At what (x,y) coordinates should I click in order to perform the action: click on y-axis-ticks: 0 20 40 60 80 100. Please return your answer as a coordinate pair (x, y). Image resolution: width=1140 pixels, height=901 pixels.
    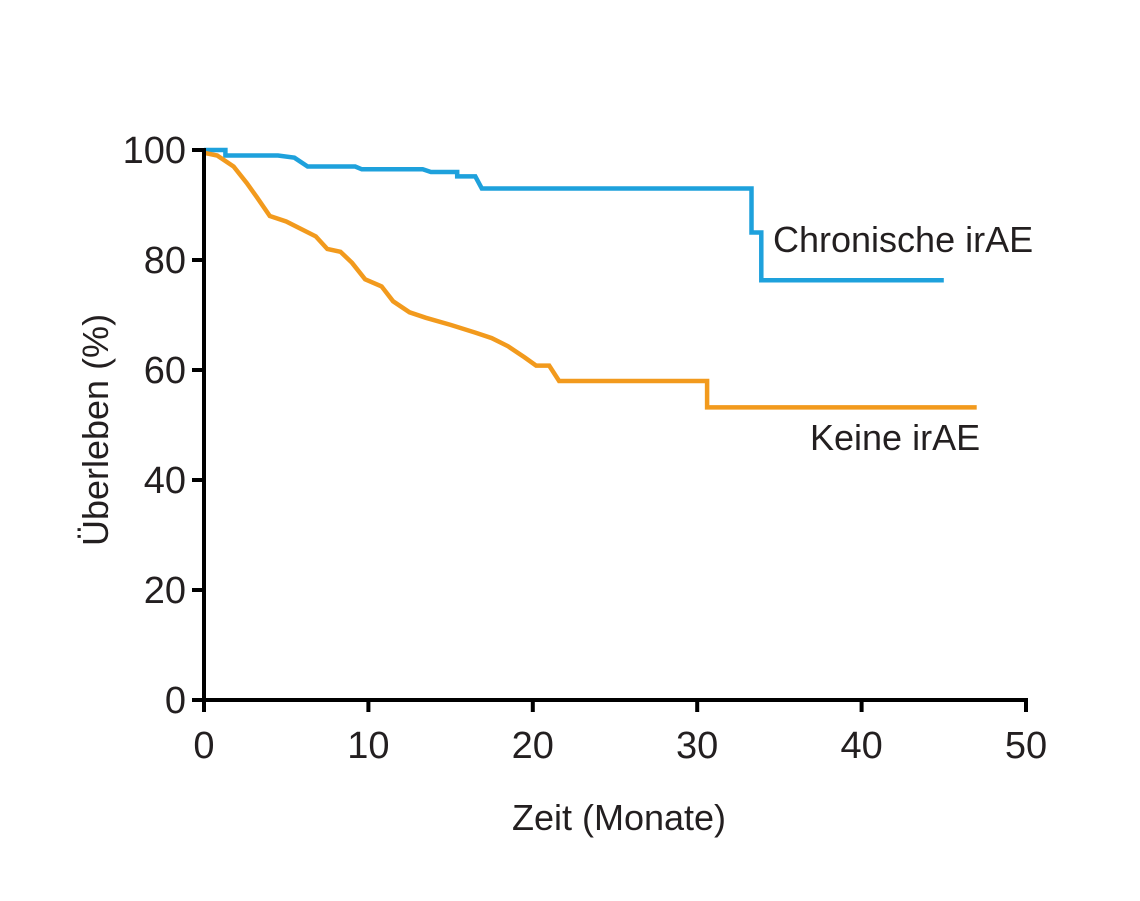
    Looking at the image, I should click on (163, 426).